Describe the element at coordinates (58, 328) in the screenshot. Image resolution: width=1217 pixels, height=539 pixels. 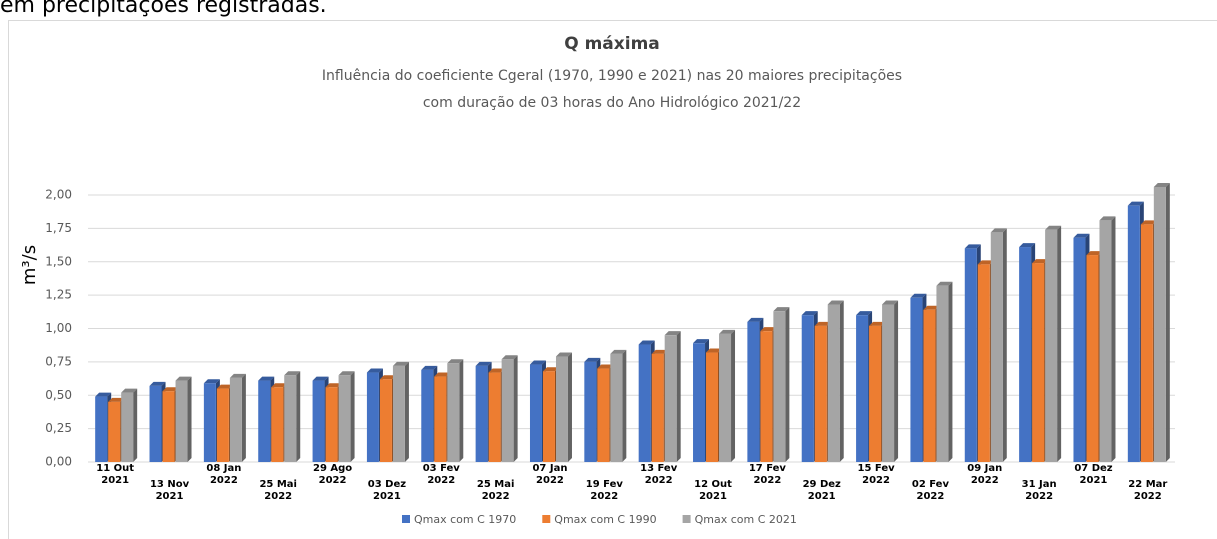
I see `y-tick-label: 1,00` at that location.